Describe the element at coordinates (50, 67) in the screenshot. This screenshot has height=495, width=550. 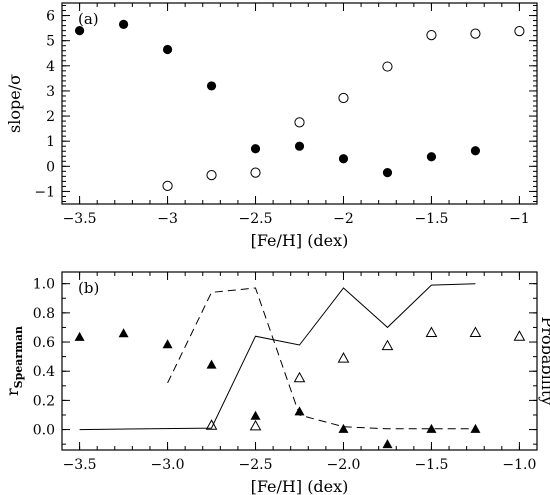
I see `y-tick-label: 4` at that location.